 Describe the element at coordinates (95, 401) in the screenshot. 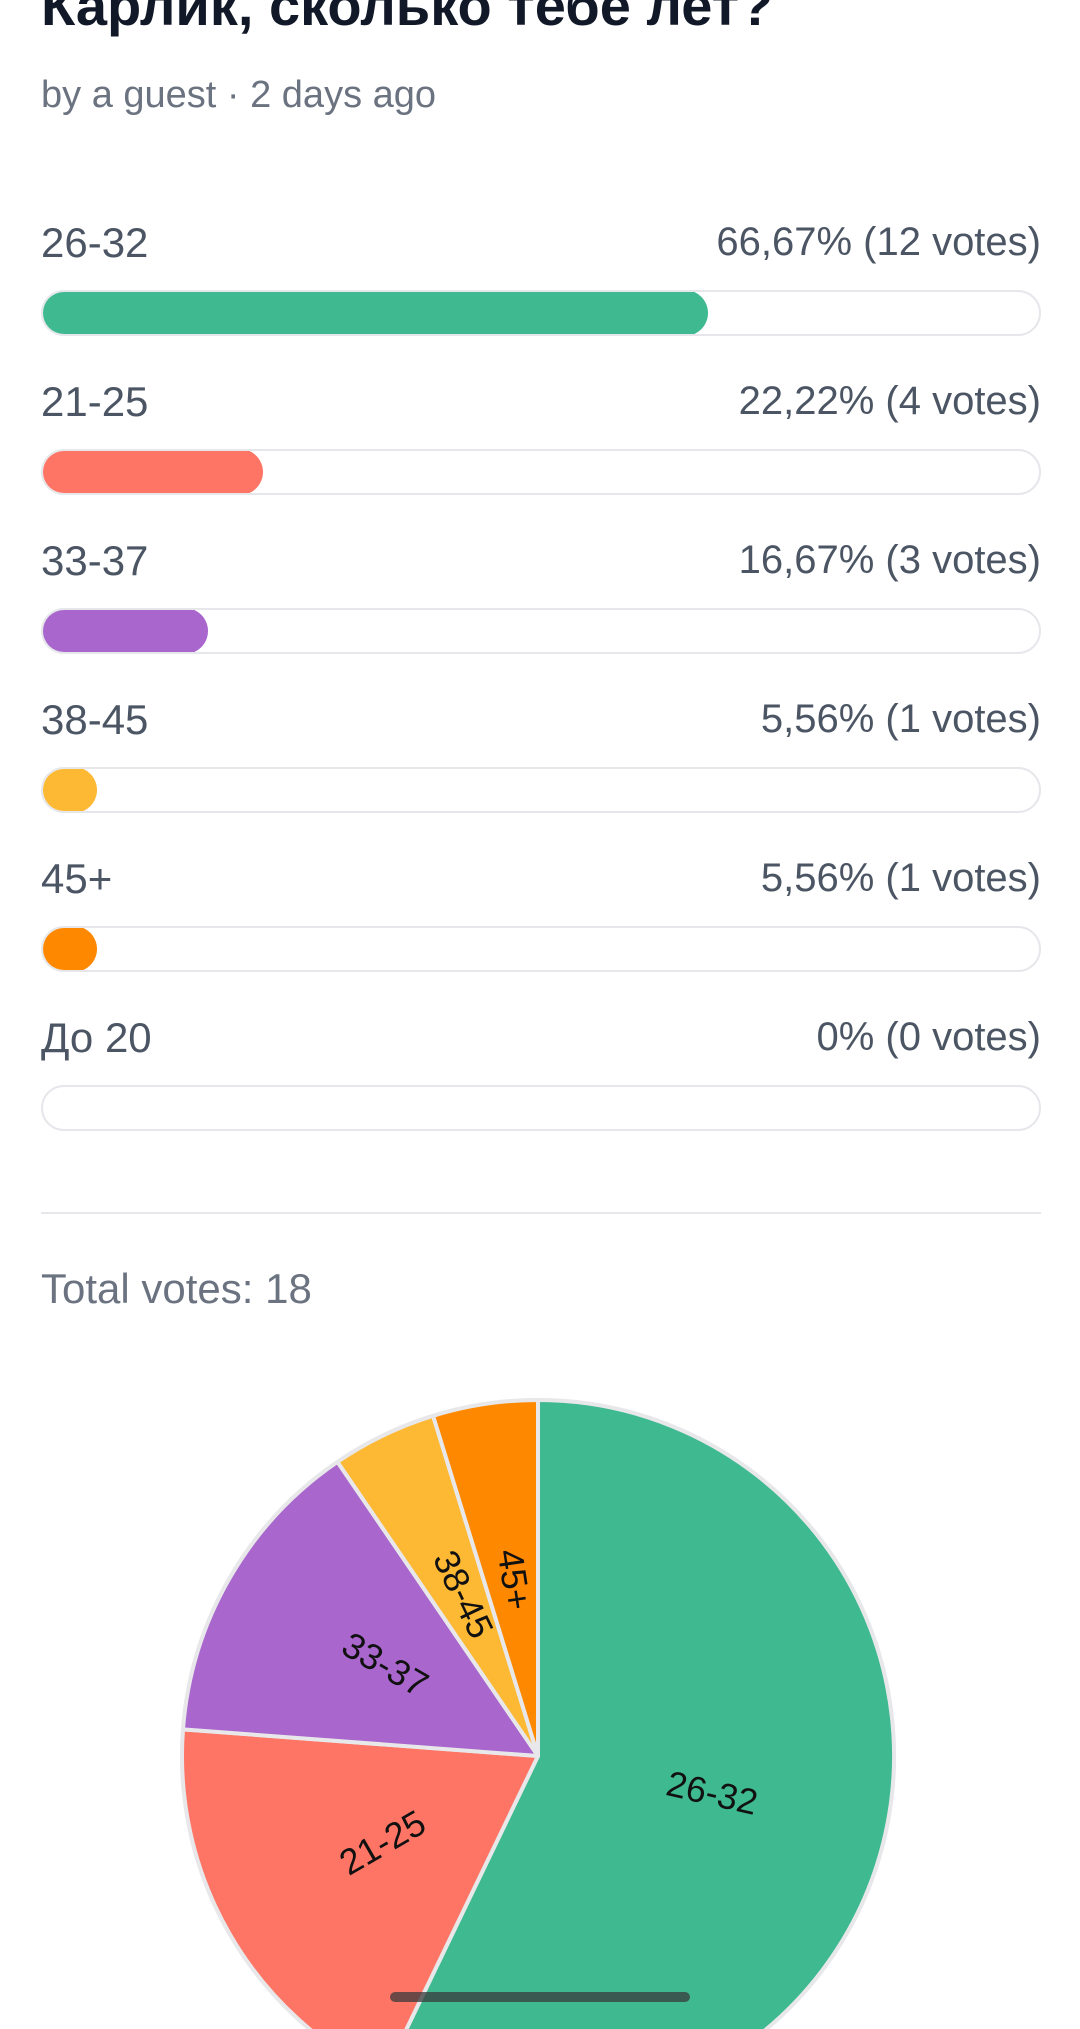

I see `option-label: 21-25` at that location.